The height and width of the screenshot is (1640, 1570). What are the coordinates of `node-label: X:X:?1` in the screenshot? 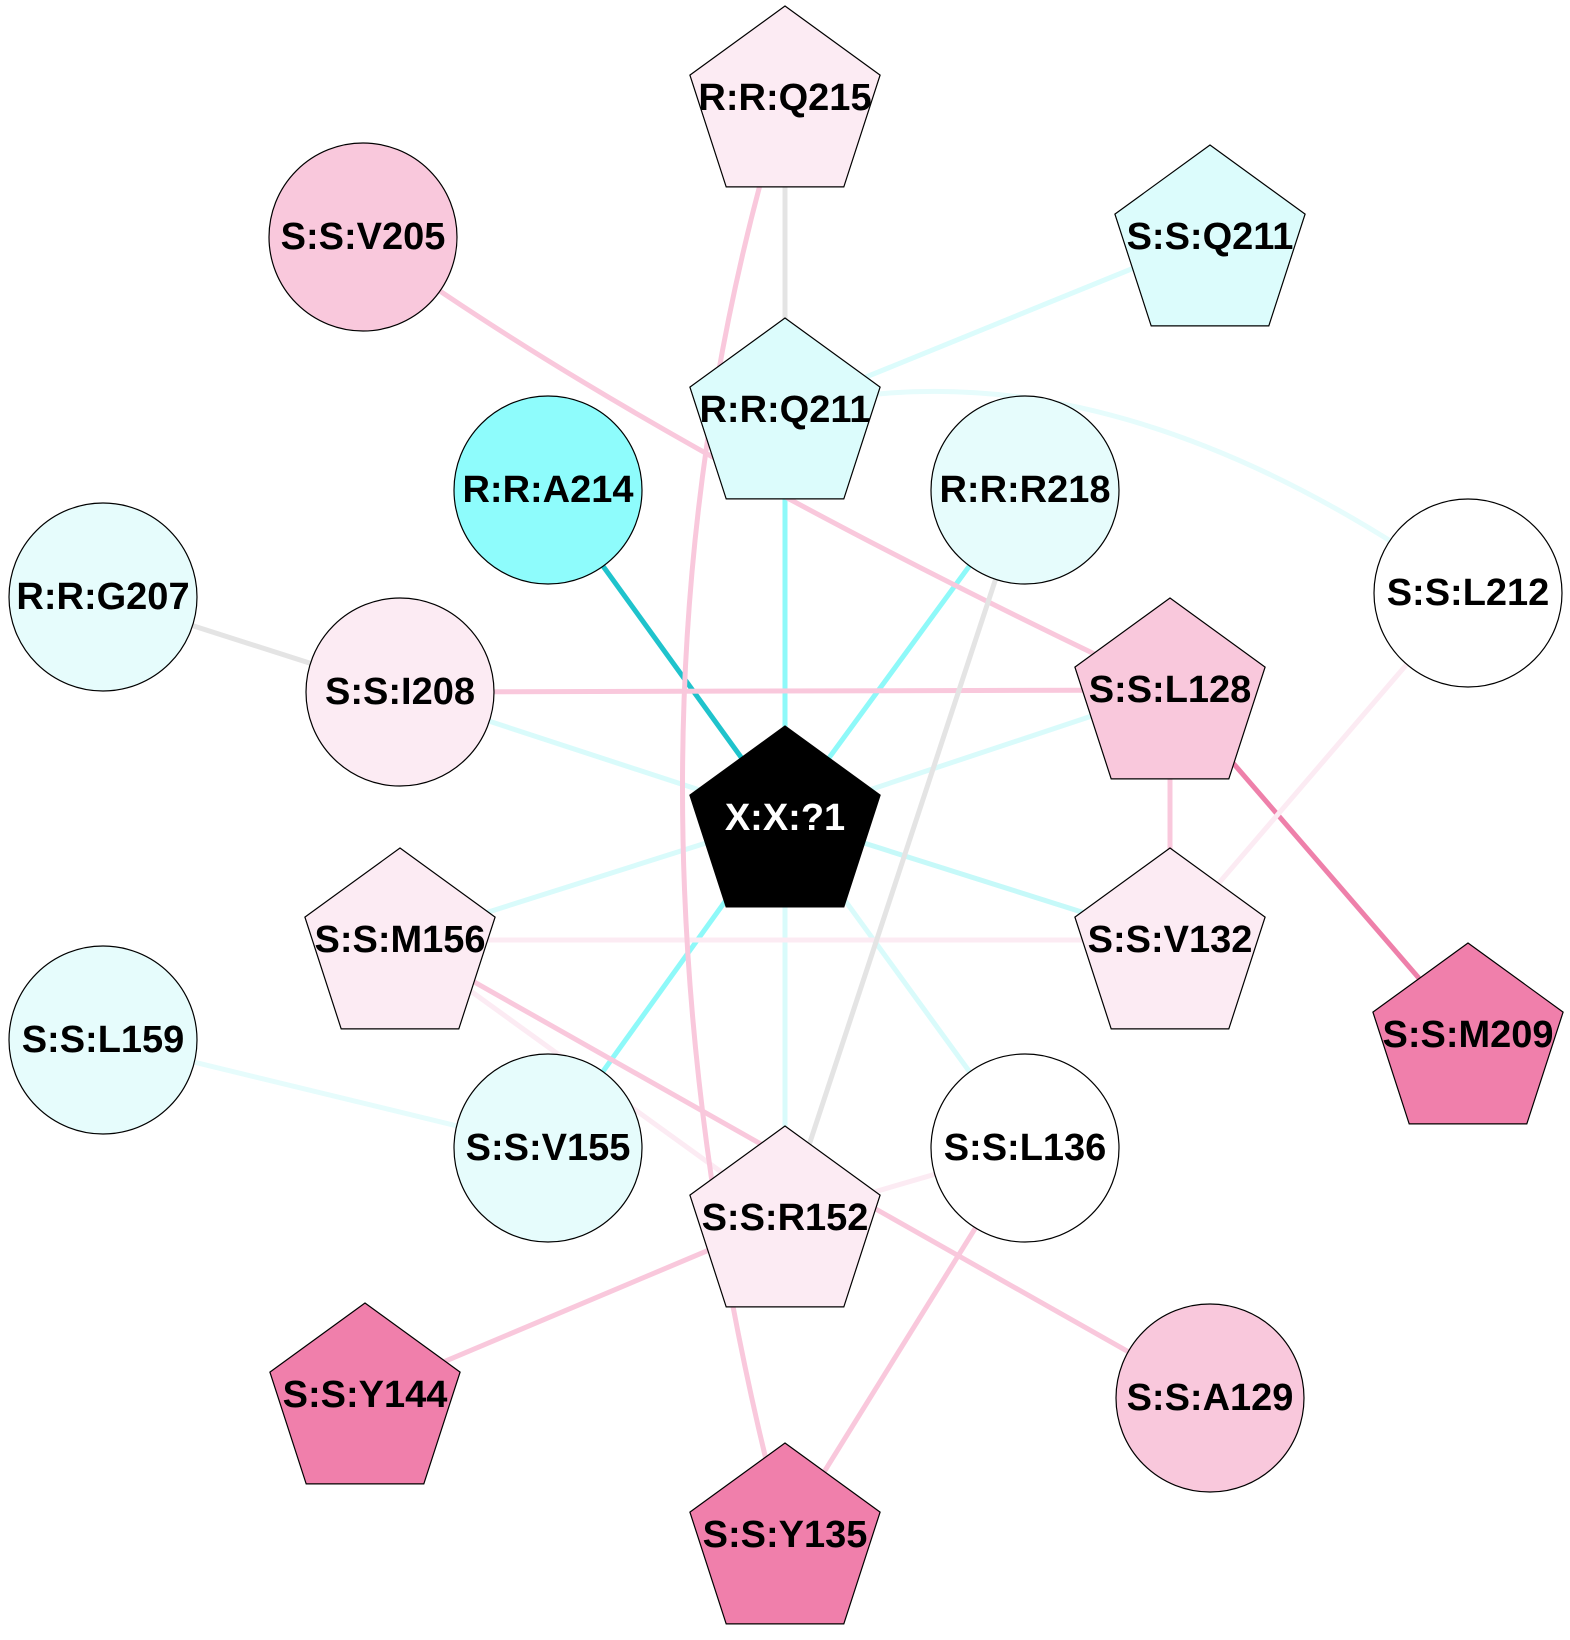 It's located at (785, 818).